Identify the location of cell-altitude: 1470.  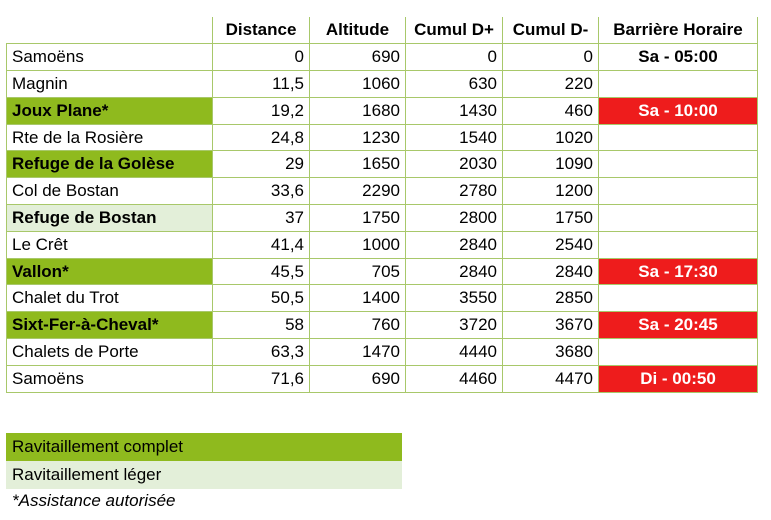
(357, 352).